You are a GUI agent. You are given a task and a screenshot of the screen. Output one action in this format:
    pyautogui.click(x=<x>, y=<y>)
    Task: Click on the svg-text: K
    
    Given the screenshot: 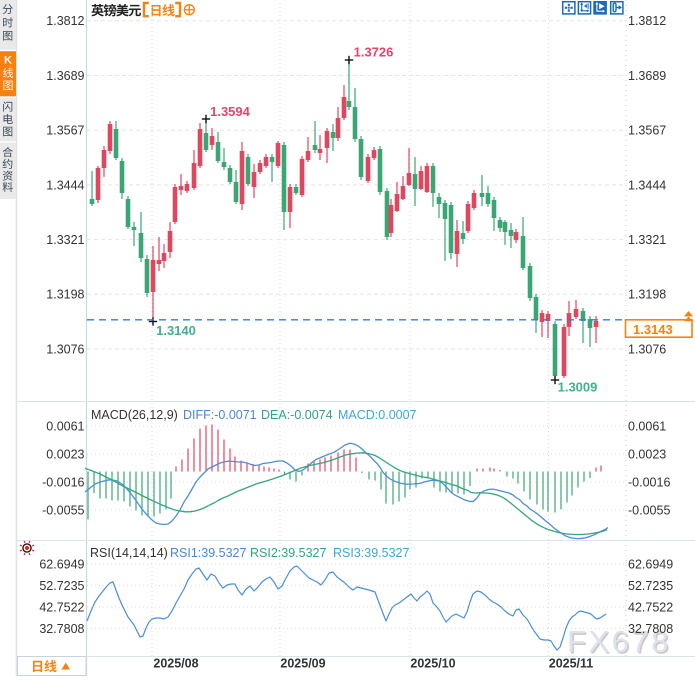 What is the action you would take?
    pyautogui.click(x=8, y=61)
    